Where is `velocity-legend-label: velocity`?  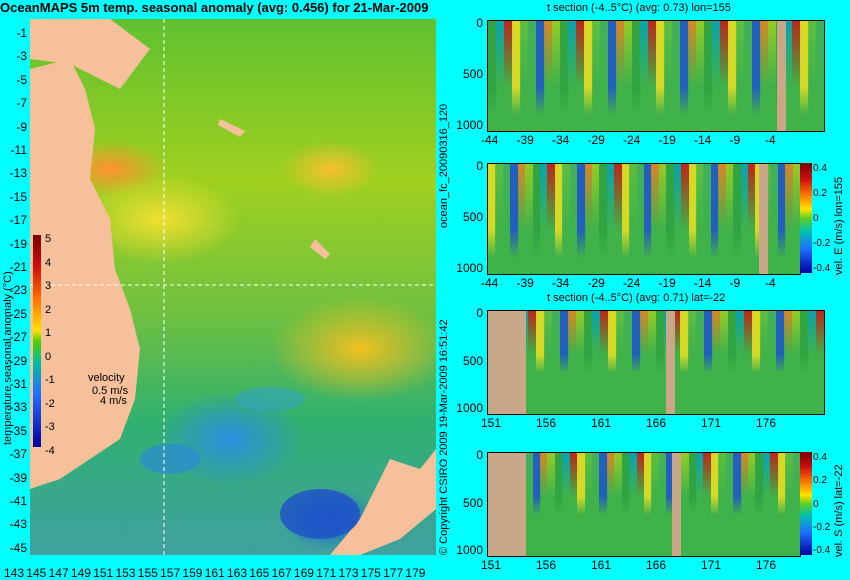 velocity-legend-label: velocity is located at coordinates (106, 378).